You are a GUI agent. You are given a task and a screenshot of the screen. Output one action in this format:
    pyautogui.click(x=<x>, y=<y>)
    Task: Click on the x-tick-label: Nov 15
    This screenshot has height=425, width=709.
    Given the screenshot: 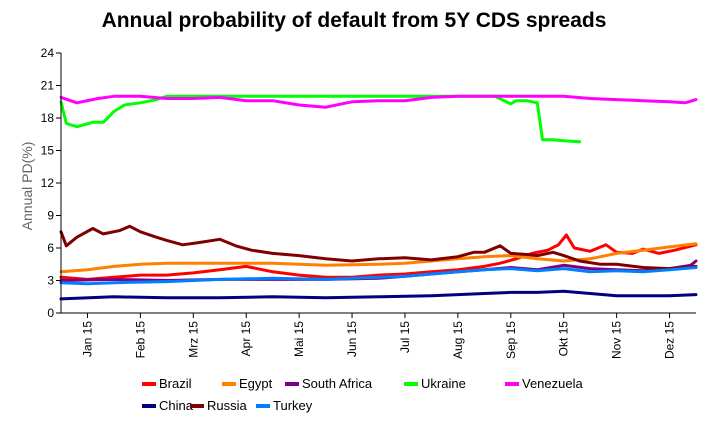 What is the action you would take?
    pyautogui.click(x=617, y=340)
    